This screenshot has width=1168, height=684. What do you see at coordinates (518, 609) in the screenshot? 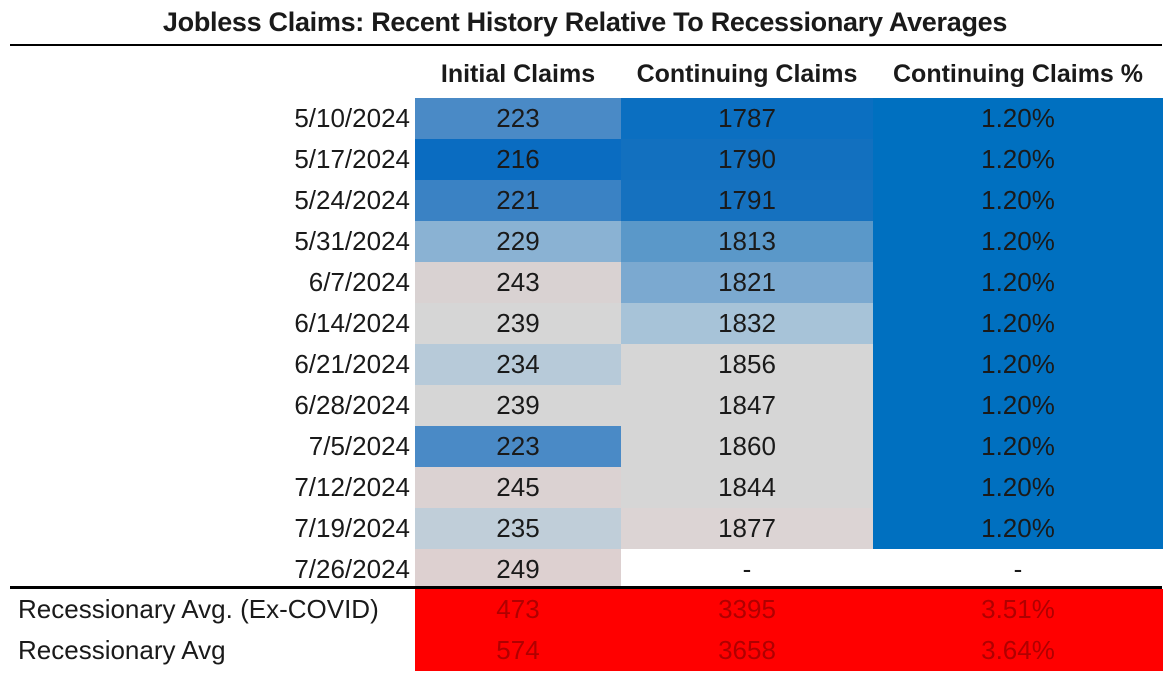
I see `recession-initial-cell: 473` at bounding box center [518, 609].